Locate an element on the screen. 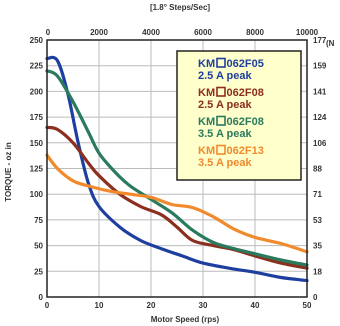  right-tick-label: 35 is located at coordinates (317, 246).